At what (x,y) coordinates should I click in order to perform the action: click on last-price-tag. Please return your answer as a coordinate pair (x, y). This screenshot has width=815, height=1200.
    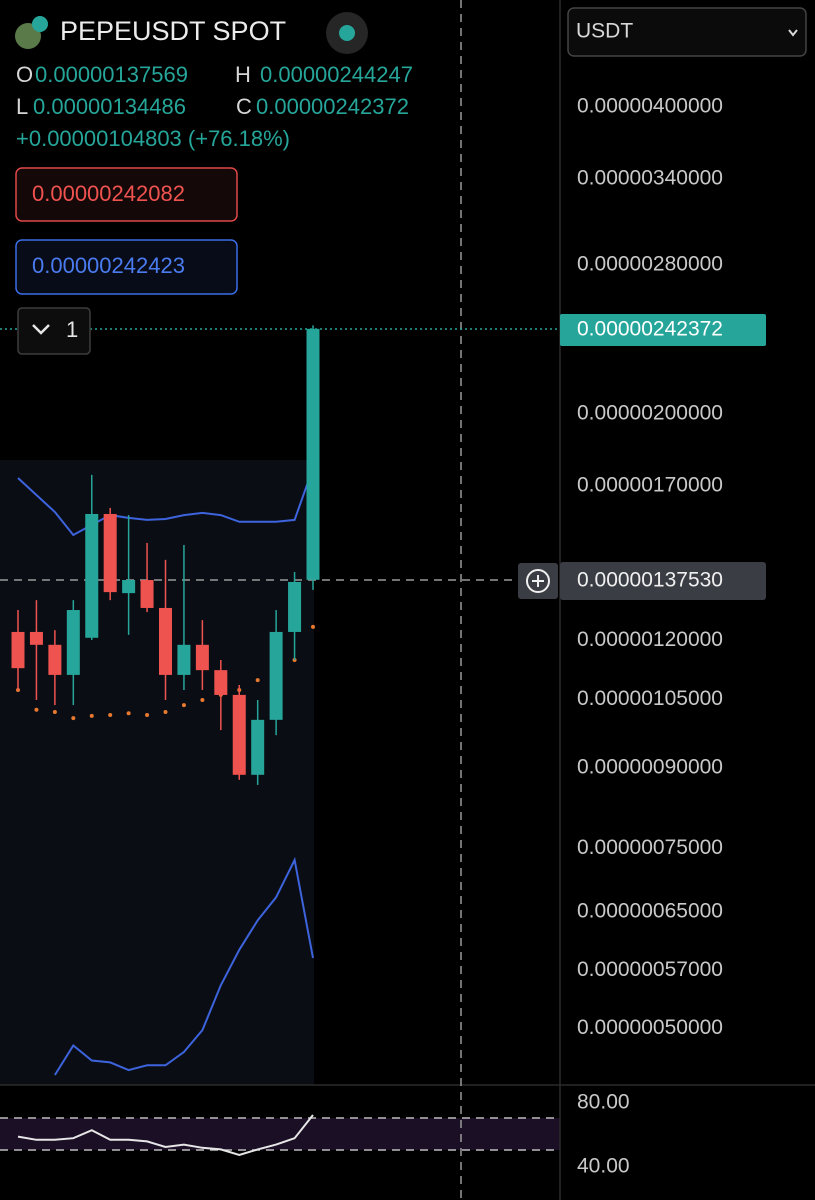
    Looking at the image, I should click on (663, 330).